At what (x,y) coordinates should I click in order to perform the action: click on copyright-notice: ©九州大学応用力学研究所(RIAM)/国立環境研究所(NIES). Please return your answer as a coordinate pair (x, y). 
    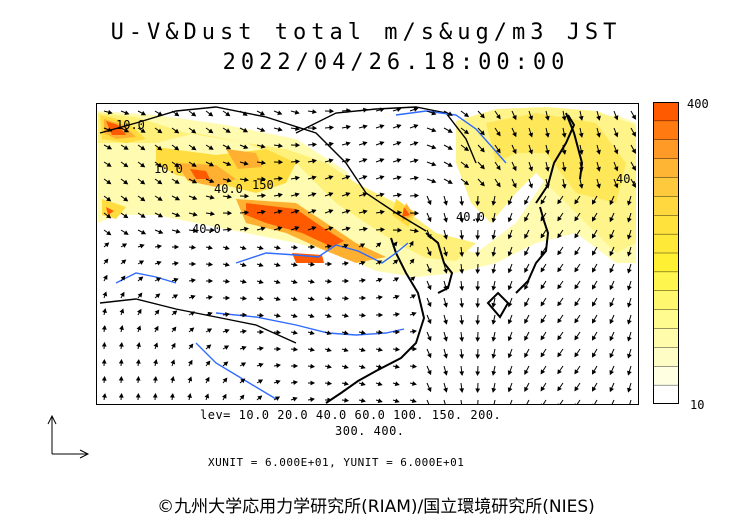
    Looking at the image, I should click on (376, 507).